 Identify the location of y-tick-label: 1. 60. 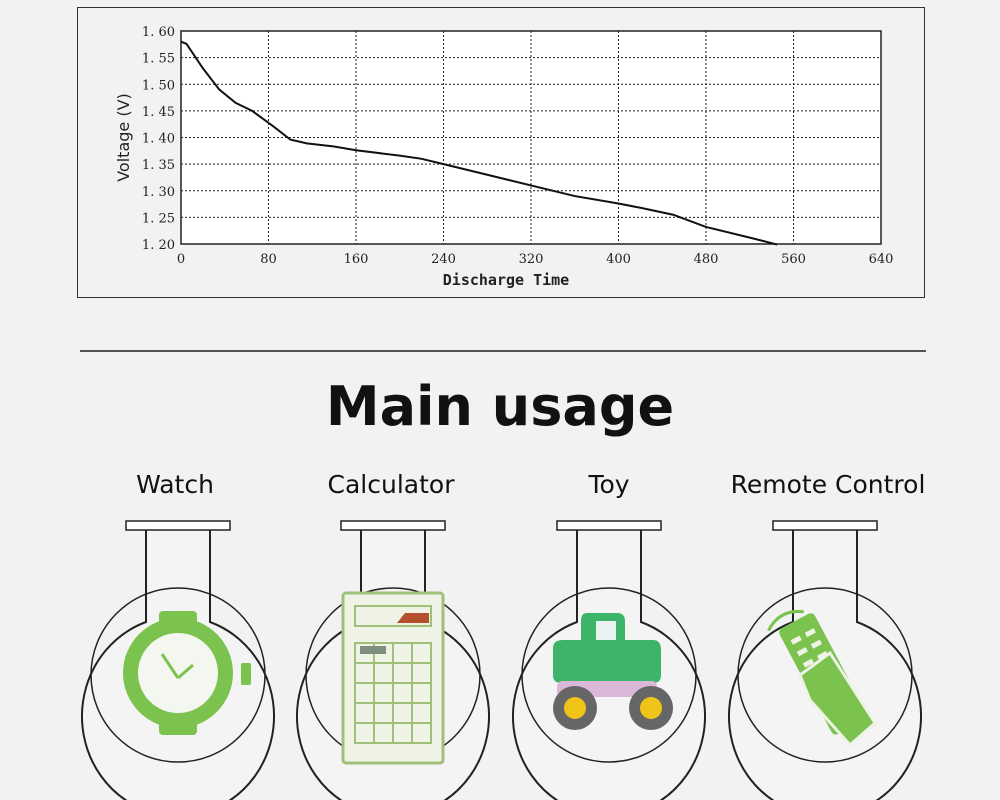
(158, 32).